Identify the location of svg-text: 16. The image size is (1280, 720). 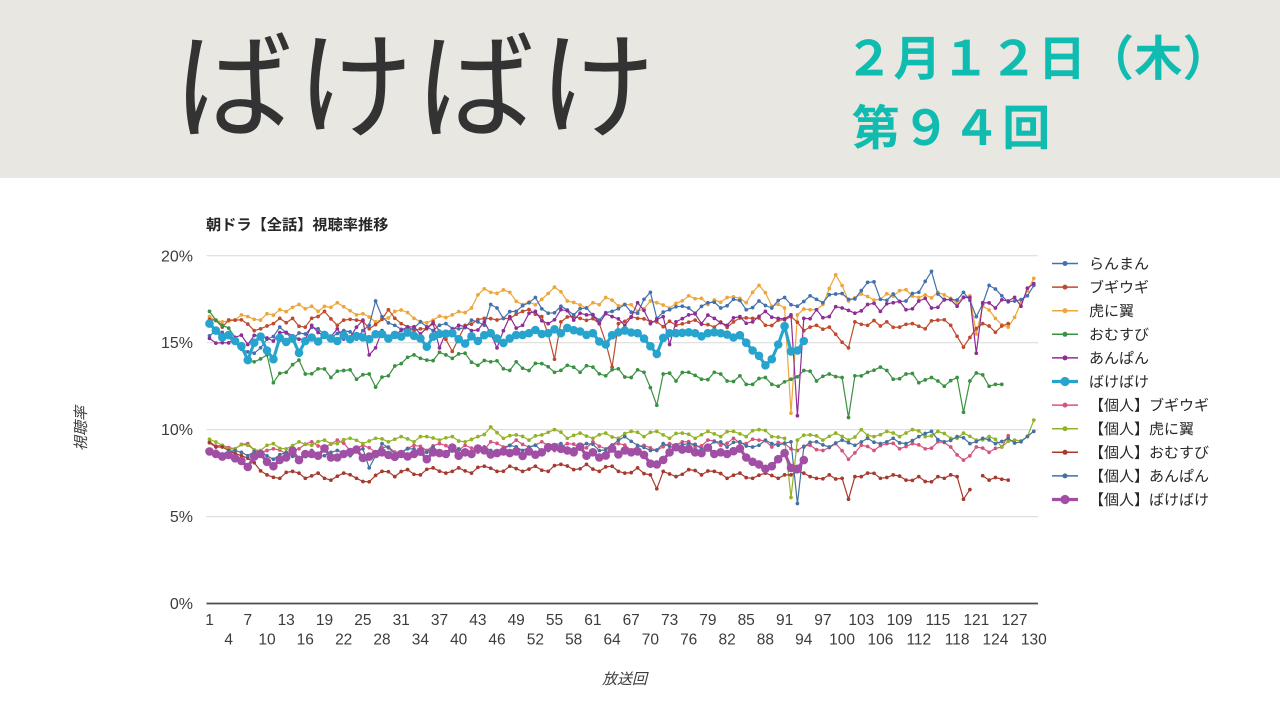
(305, 640).